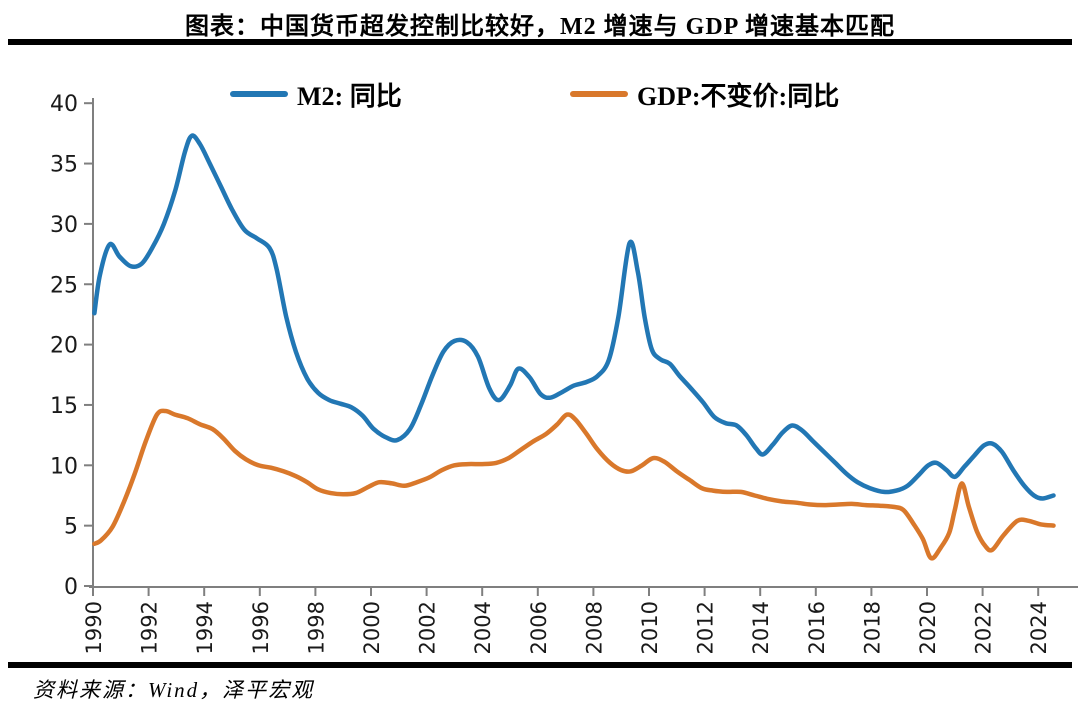  What do you see at coordinates (872, 627) in the screenshot?
I see `x-tick-label: 2018` at bounding box center [872, 627].